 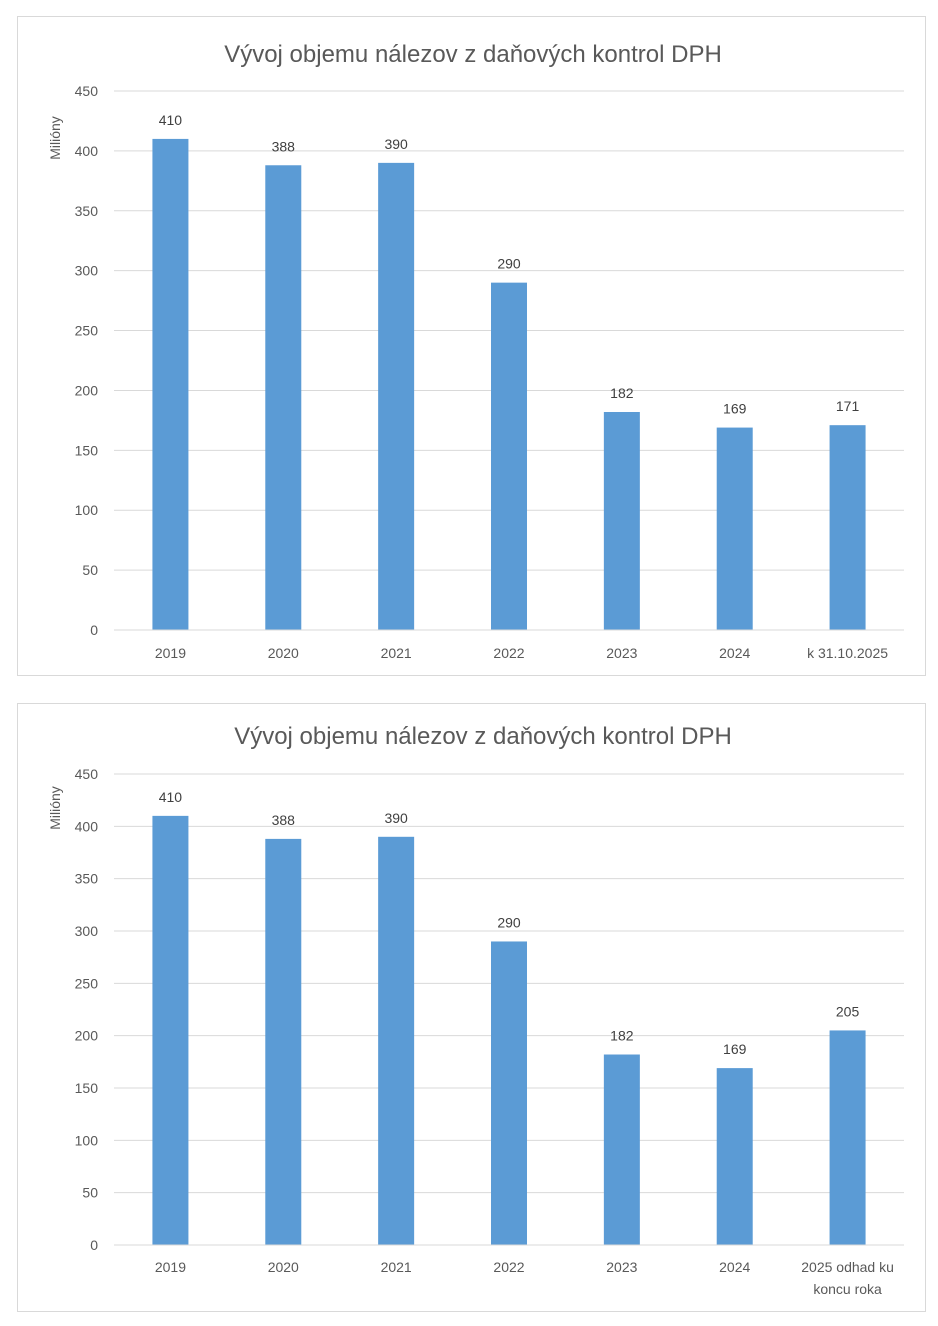 What do you see at coordinates (848, 406) in the screenshot?
I see `data-label: 171` at bounding box center [848, 406].